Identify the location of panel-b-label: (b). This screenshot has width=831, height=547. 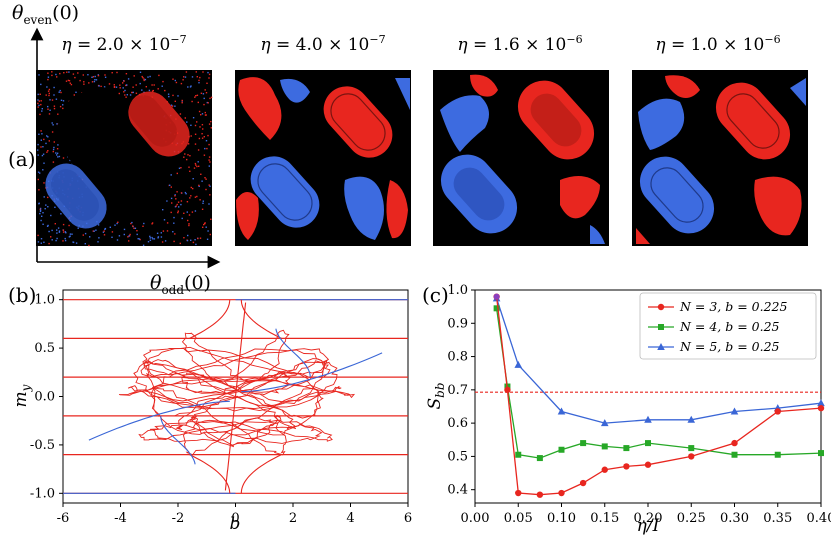
(22, 295).